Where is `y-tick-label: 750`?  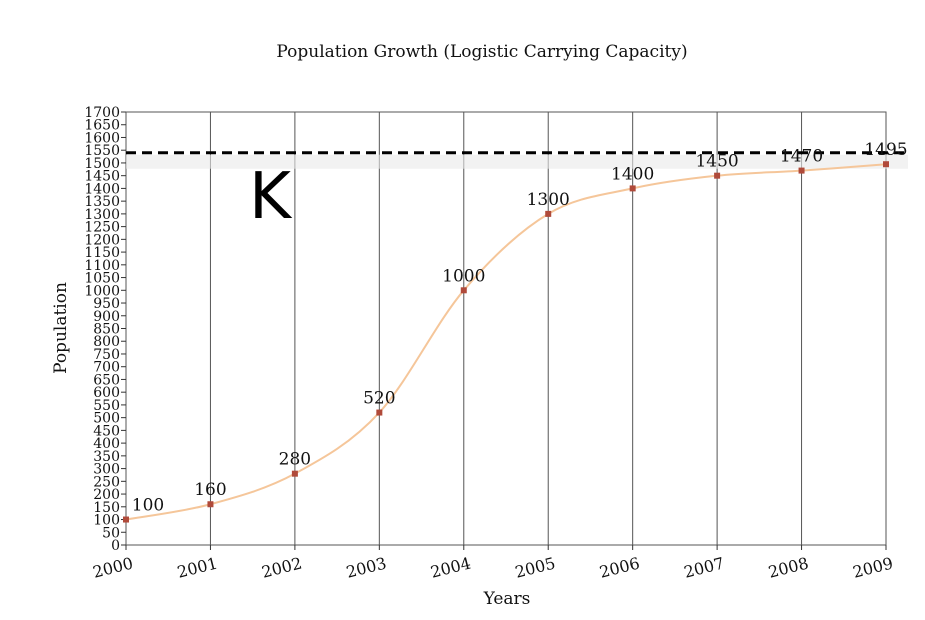
y-tick-label: 750 is located at coordinates (106, 355).